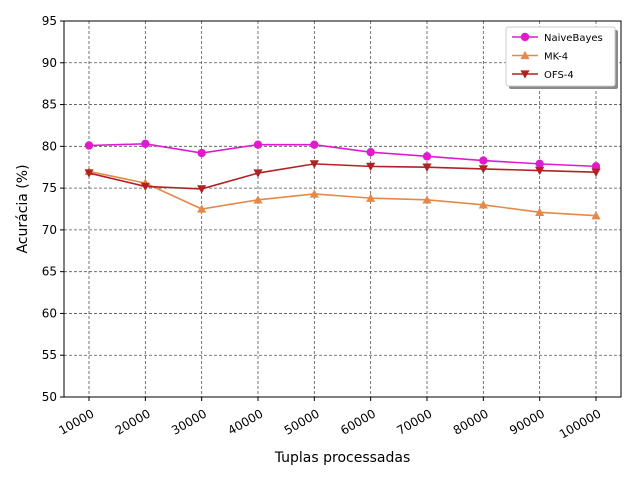  Describe the element at coordinates (49, 63) in the screenshot. I see `y-tick-label: 90` at that location.